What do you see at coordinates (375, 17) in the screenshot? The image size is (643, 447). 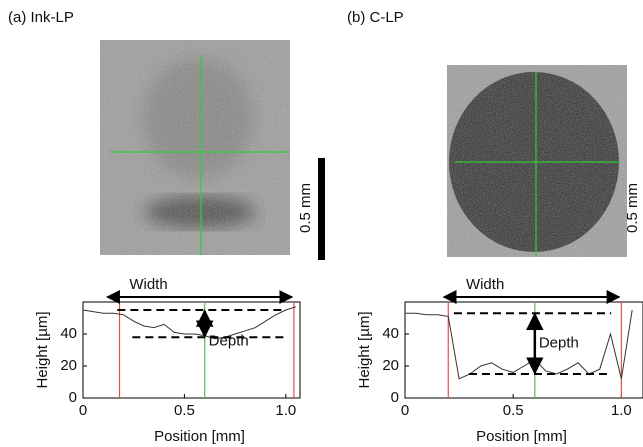 I see `panel-title: (b) C-LP` at bounding box center [375, 17].